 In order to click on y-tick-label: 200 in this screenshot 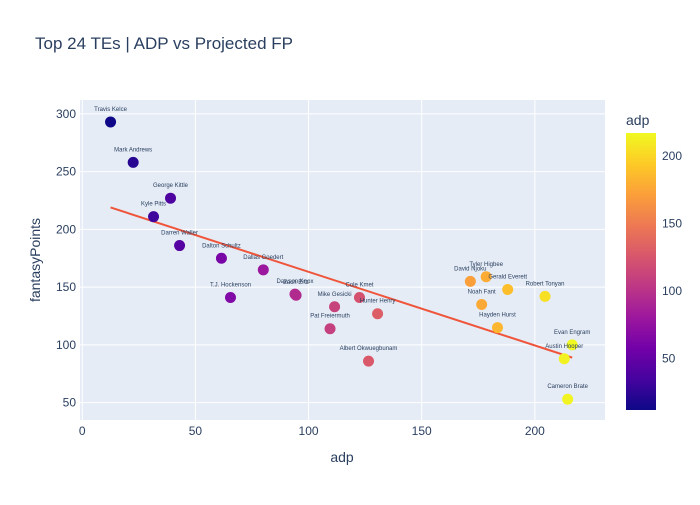, I will do `click(66, 229)`.